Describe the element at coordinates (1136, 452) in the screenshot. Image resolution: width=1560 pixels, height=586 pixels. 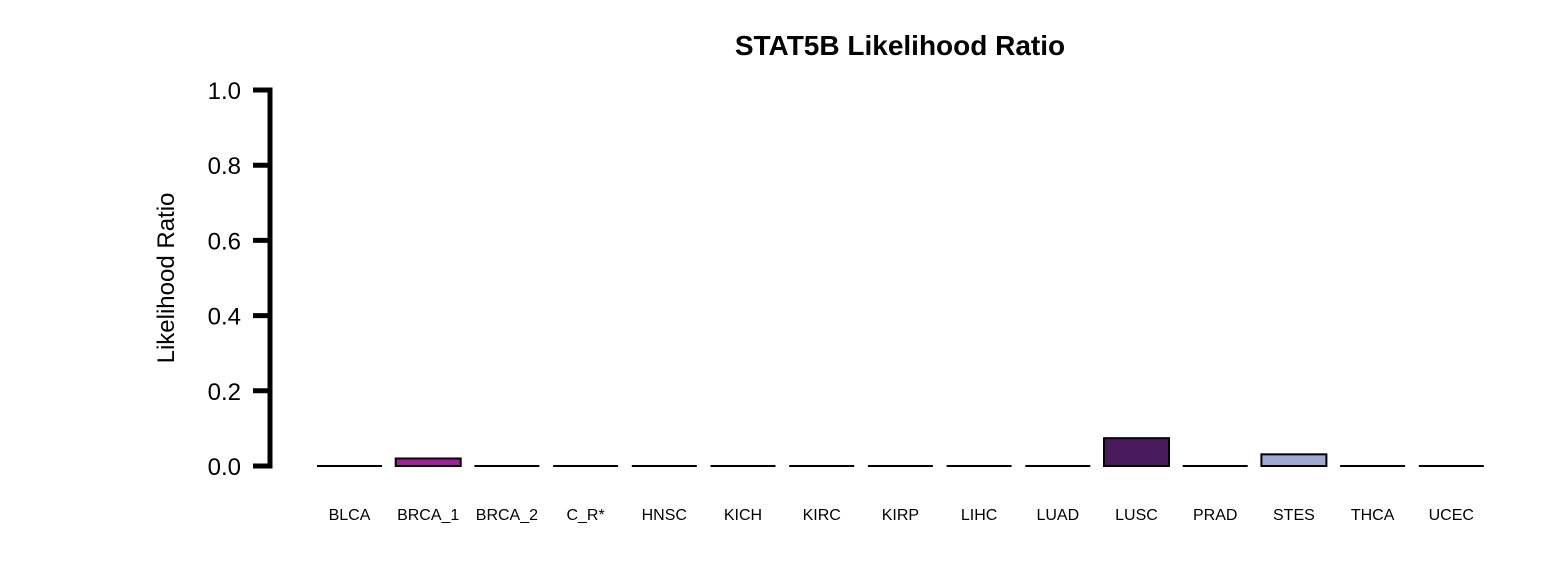
I see `bar-lusc` at that location.